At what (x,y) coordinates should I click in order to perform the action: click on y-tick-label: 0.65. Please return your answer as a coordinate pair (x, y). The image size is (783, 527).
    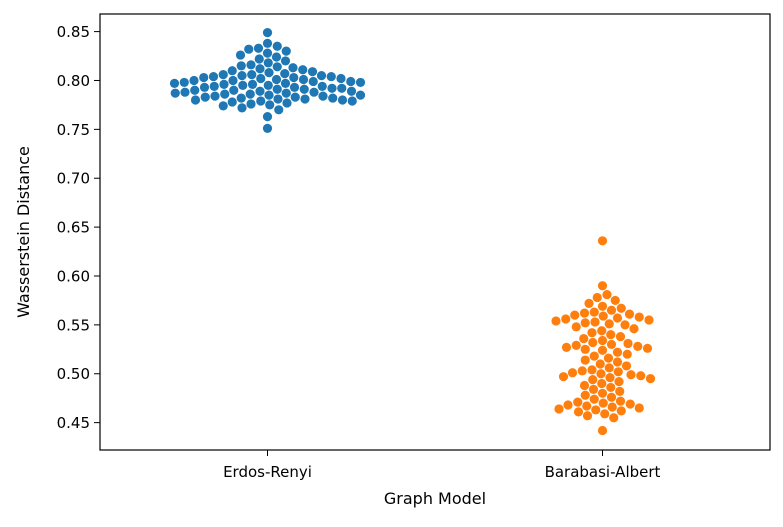
    Looking at the image, I should click on (73, 228).